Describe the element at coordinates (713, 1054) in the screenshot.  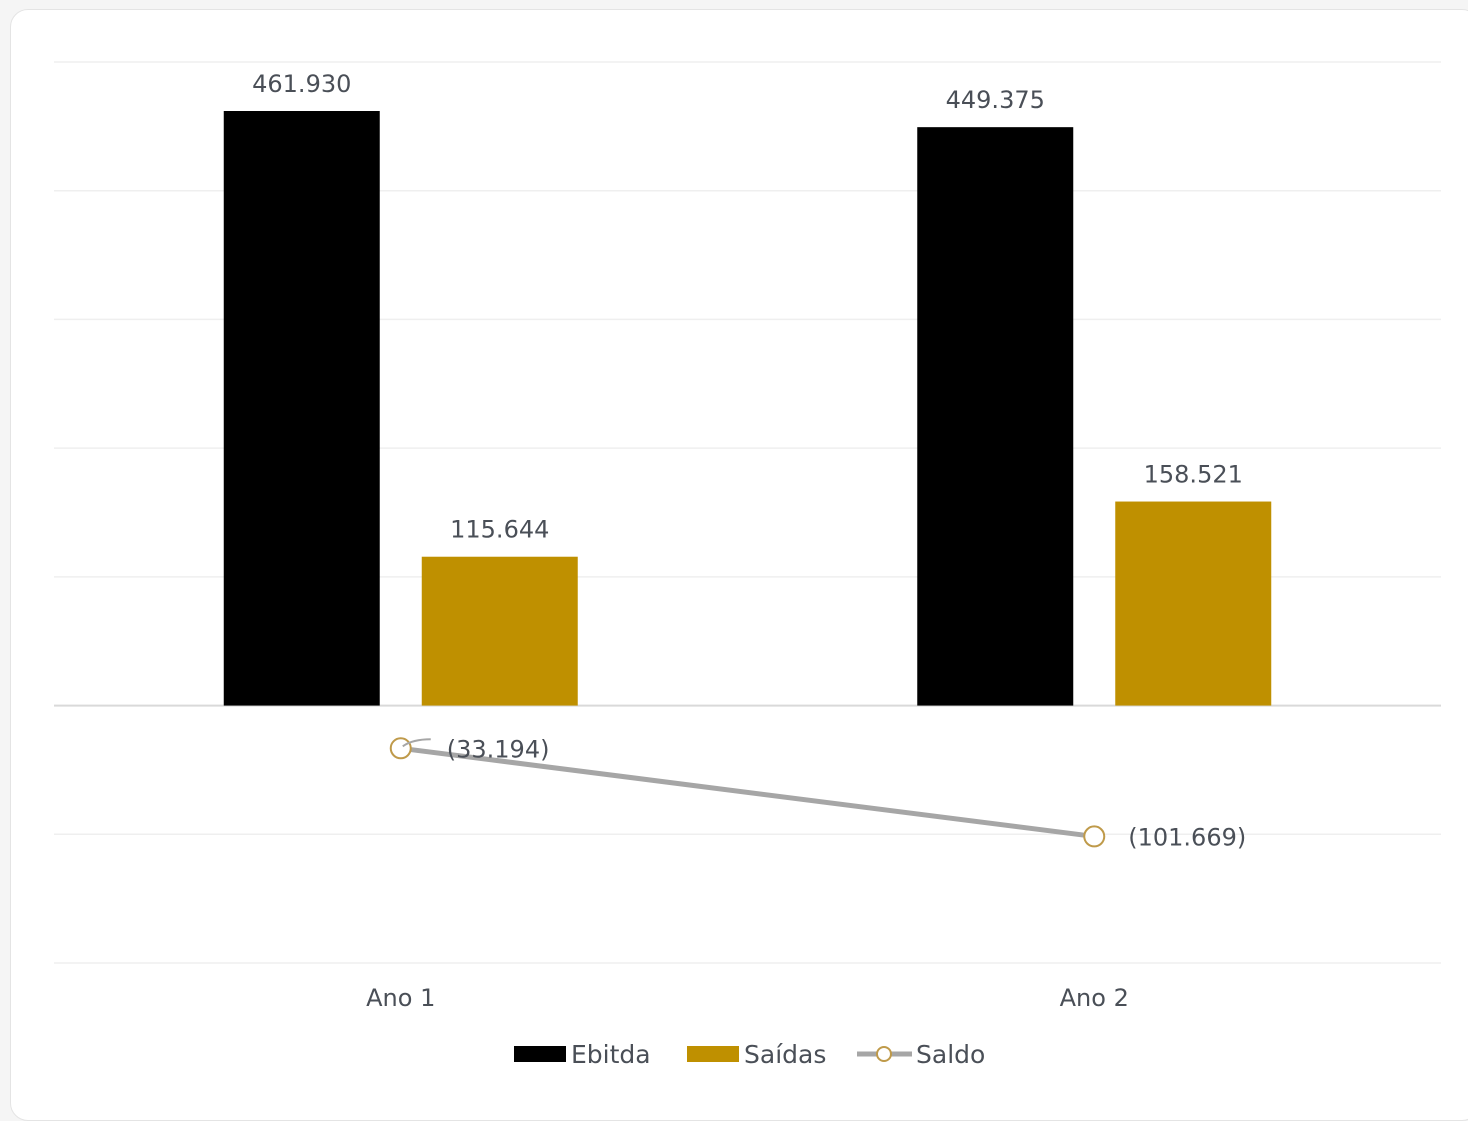
I see `legend-swatch-saidas` at that location.